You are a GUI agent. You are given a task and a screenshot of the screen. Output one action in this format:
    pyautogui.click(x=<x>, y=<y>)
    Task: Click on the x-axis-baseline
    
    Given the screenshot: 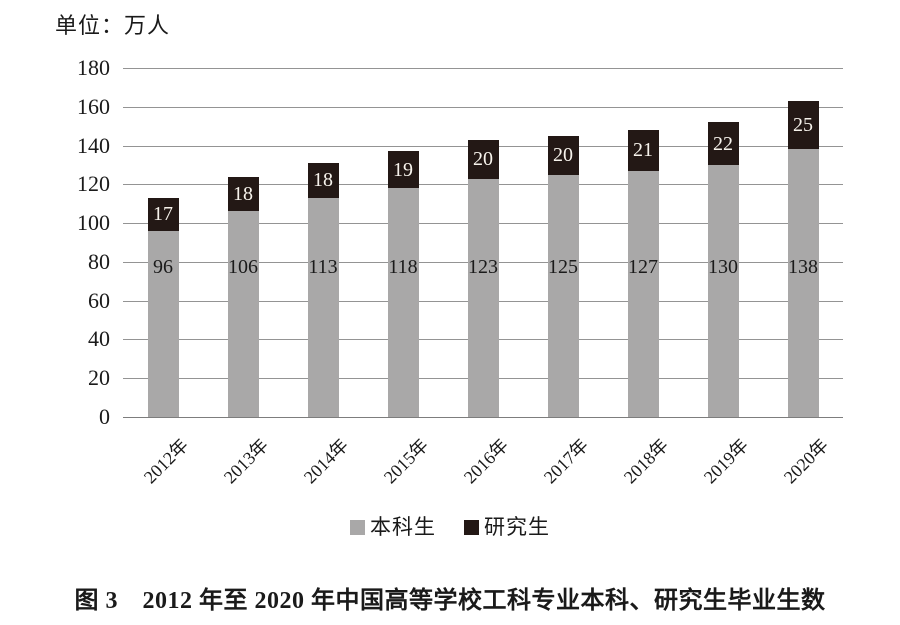 What is the action you would take?
    pyautogui.click(x=483, y=417)
    